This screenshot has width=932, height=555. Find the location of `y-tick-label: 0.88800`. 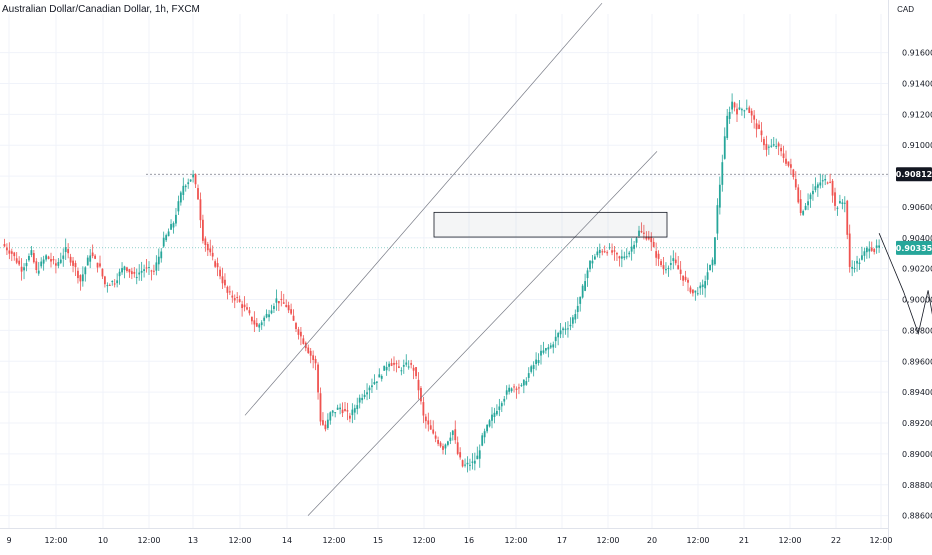

y-tick-label: 0.88800 is located at coordinates (917, 485).